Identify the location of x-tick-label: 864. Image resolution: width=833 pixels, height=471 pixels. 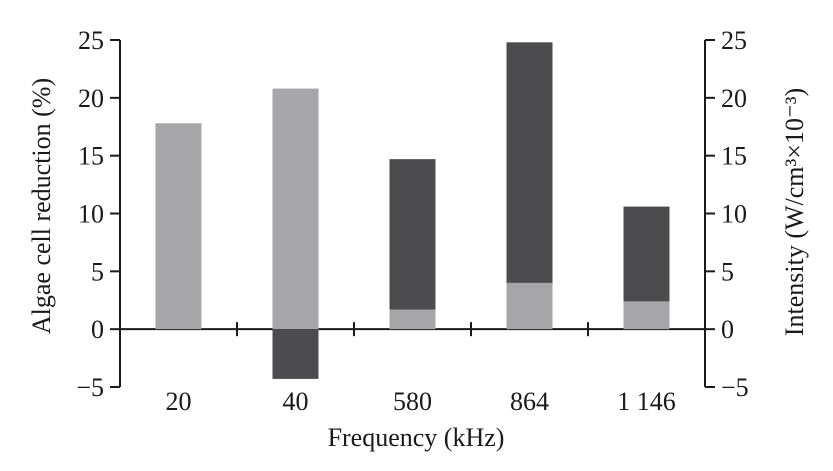
(529, 401).